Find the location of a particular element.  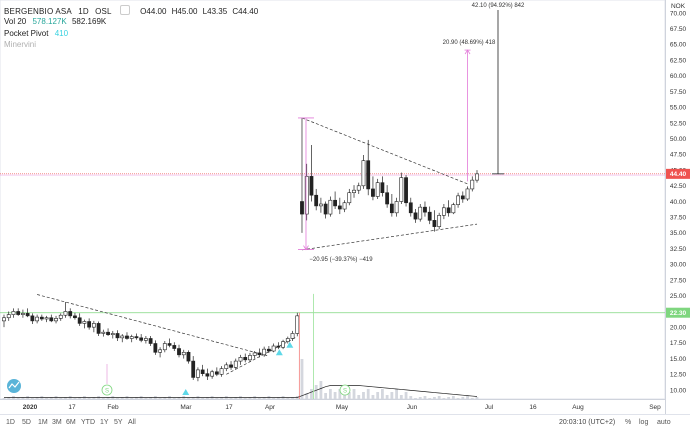

range-all: All is located at coordinates (132, 422).